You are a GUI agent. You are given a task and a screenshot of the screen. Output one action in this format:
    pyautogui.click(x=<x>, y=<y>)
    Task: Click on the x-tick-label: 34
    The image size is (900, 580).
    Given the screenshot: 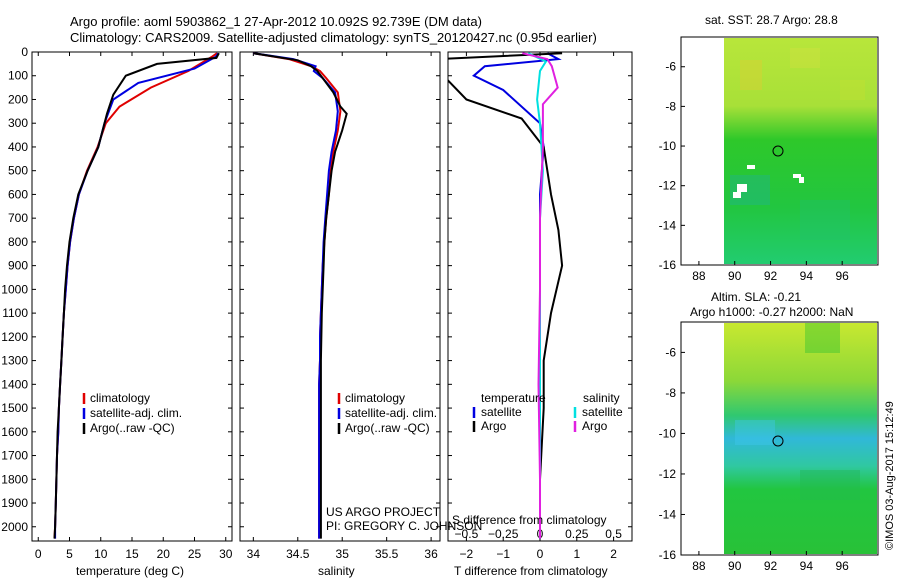 What is the action you would take?
    pyautogui.click(x=254, y=554)
    